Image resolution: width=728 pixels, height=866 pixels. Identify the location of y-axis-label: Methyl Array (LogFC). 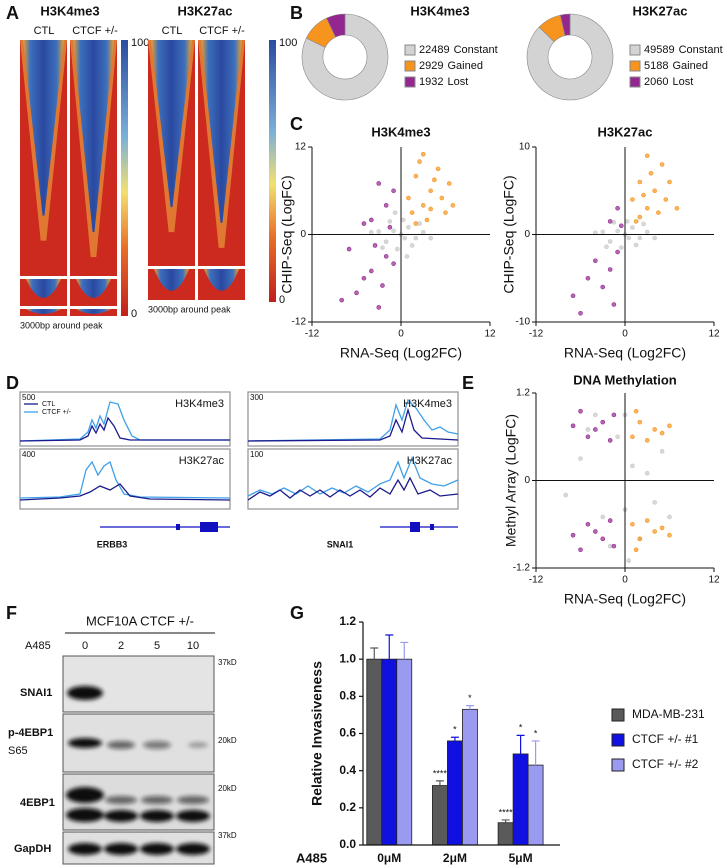
(511, 480).